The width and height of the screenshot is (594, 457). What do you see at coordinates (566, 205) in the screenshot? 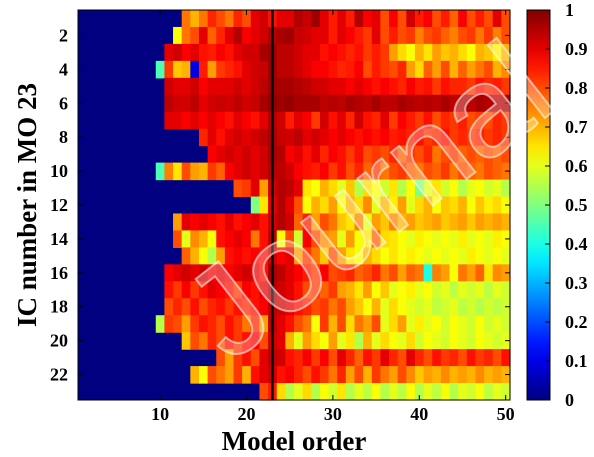
I see `colorbar-ticks: 1 0.9 0.8 0.7 0.6 0.5 0.4 0.3 0.2 0.1 0` at bounding box center [566, 205].